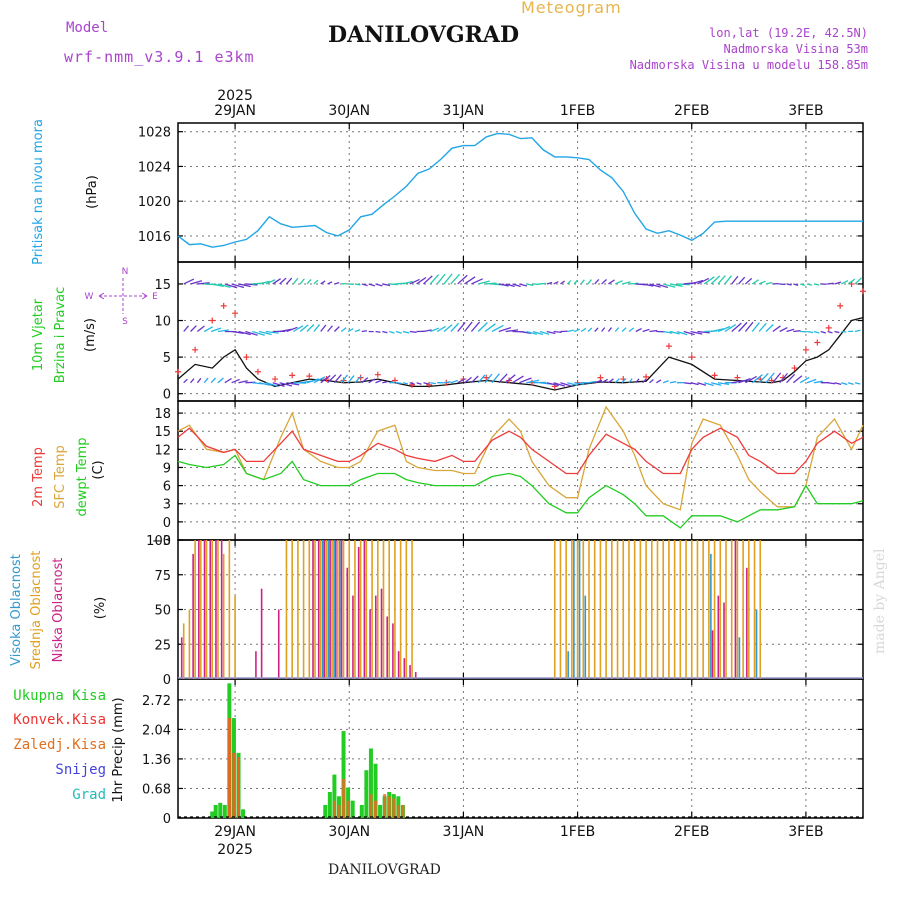 The width and height of the screenshot is (900, 900). Describe the element at coordinates (89, 795) in the screenshot. I see `grad-legend: Grad` at that location.